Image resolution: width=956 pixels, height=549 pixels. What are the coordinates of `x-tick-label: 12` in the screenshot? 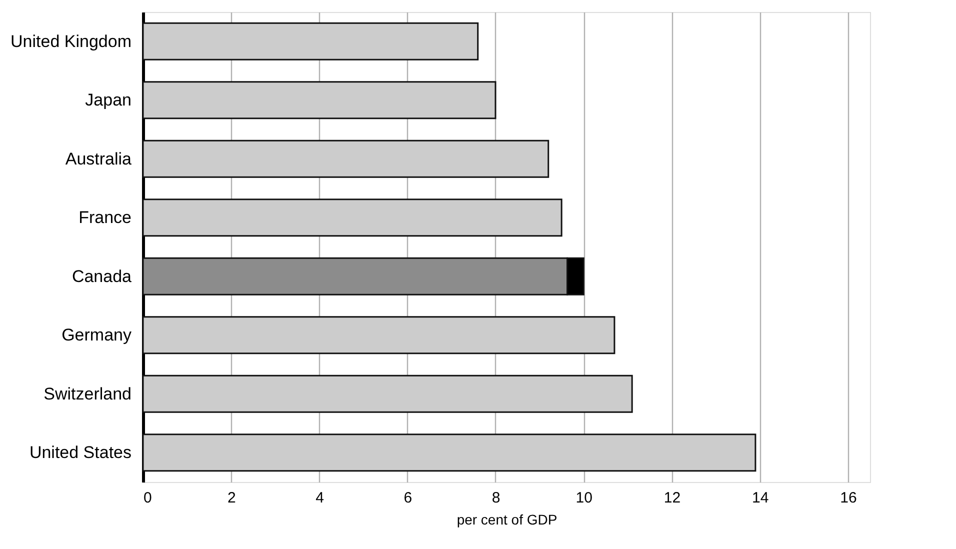 It's located at (672, 498).